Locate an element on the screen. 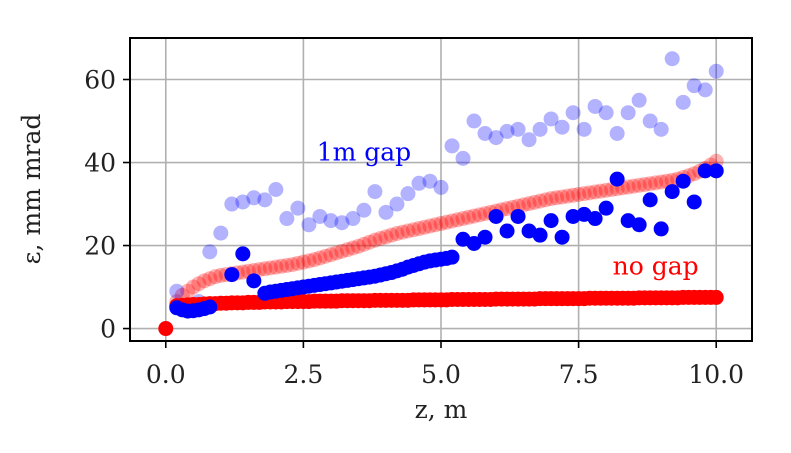 The width and height of the screenshot is (791, 453). y-axis-label: ε, mm mrad is located at coordinates (31, 189).